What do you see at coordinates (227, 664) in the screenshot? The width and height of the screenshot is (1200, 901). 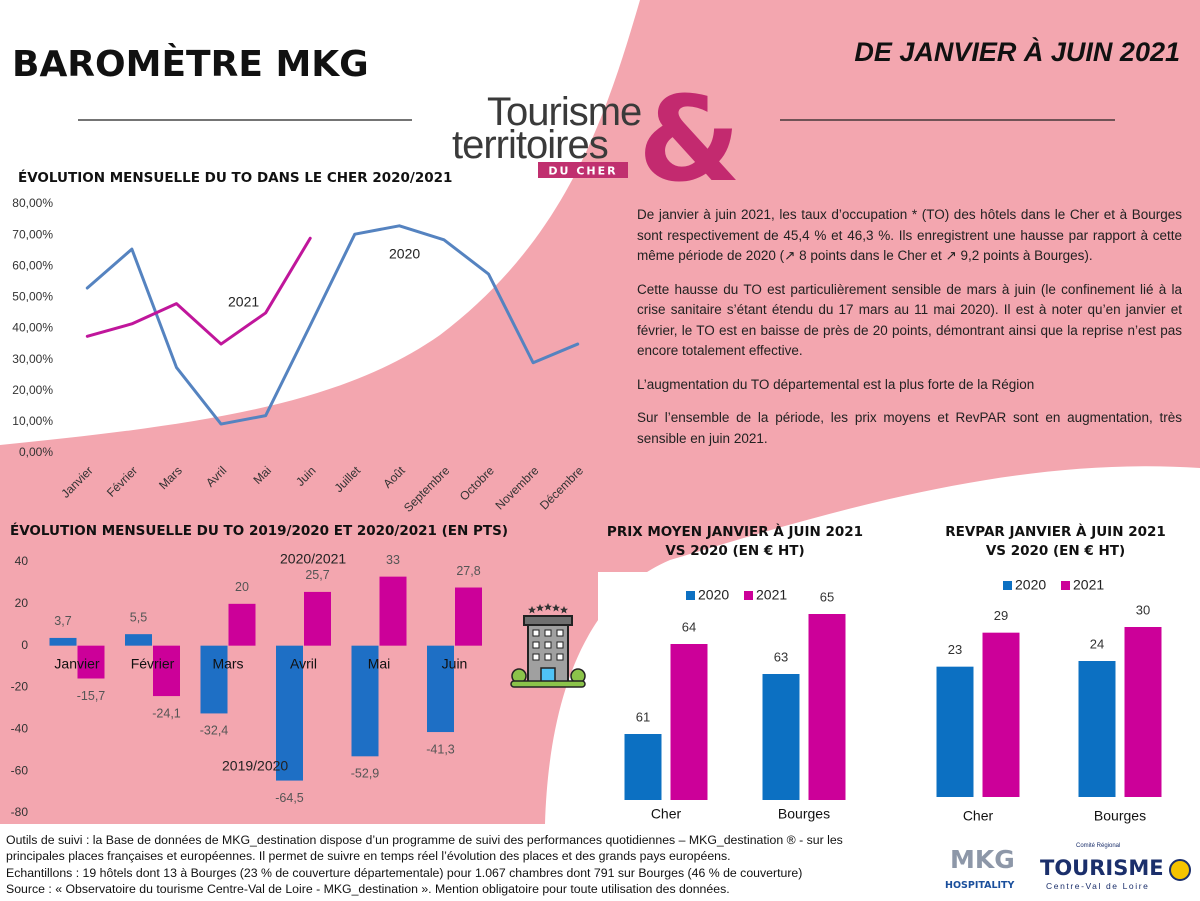 I see `x-tick-label: Mars` at bounding box center [227, 664].